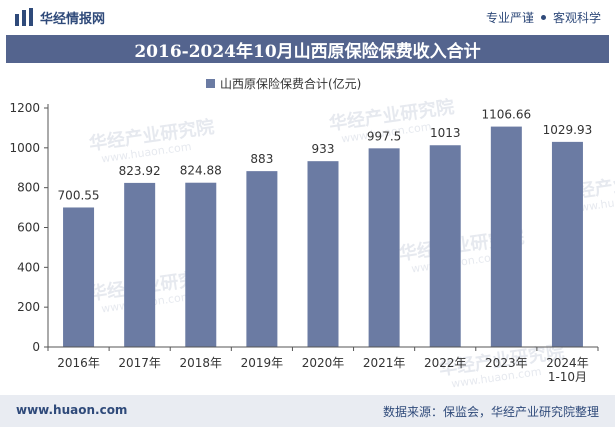 The width and height of the screenshot is (615, 427). I want to click on x-tick-label: 2016年, so click(78, 363).